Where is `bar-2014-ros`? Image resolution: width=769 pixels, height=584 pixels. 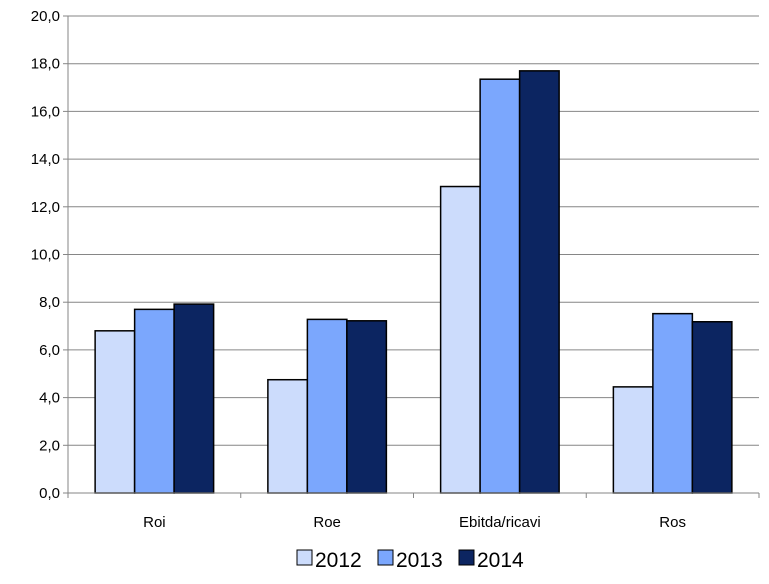 bar-2014-ros is located at coordinates (712, 407).